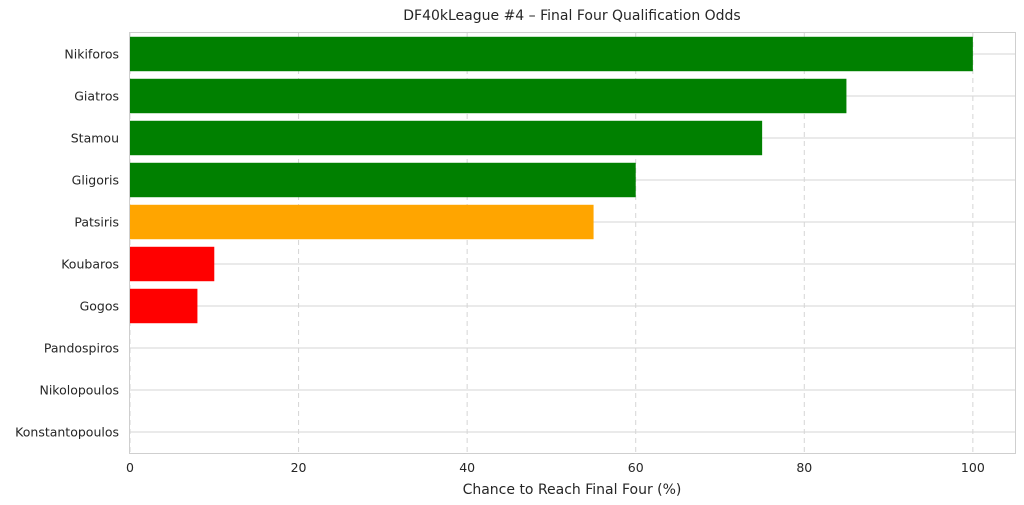 The width and height of the screenshot is (1024, 505). I want to click on bar-nikiforos, so click(551, 54).